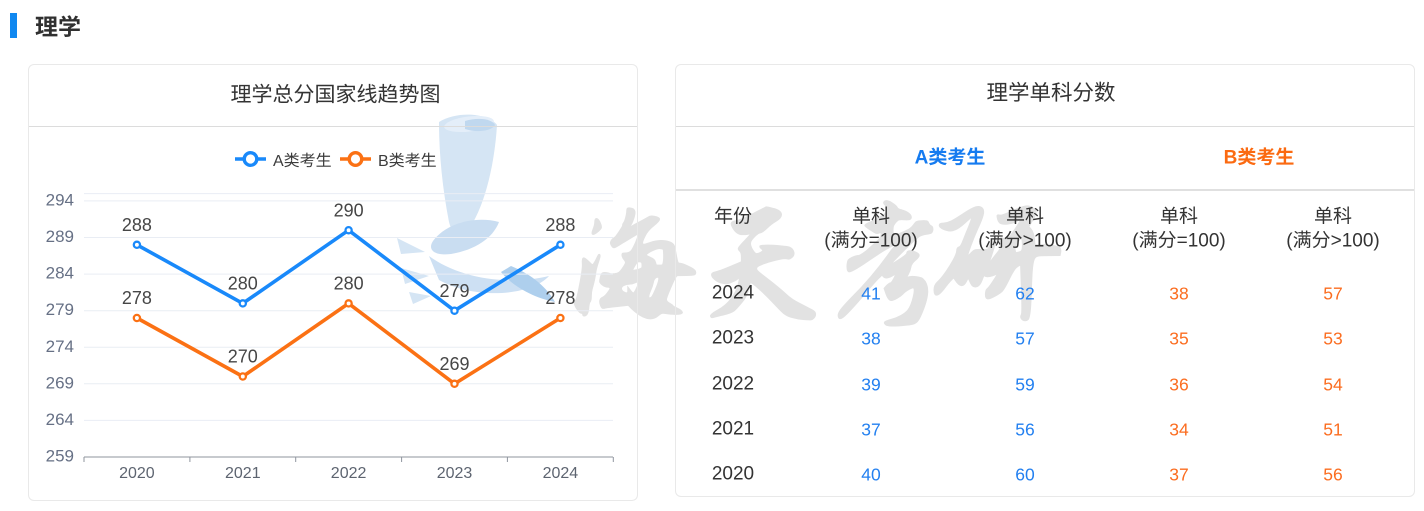  I want to click on svg-text: 290, so click(349, 210).